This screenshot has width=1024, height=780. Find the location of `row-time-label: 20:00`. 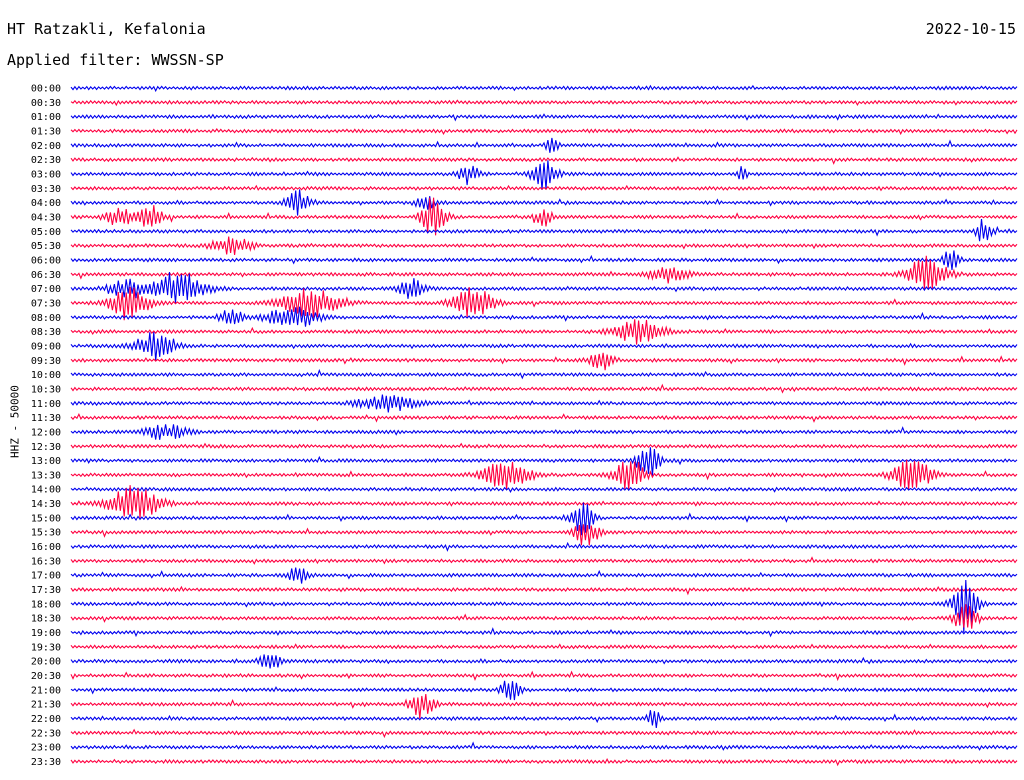

row-time-label: 20:00 is located at coordinates (46, 662).